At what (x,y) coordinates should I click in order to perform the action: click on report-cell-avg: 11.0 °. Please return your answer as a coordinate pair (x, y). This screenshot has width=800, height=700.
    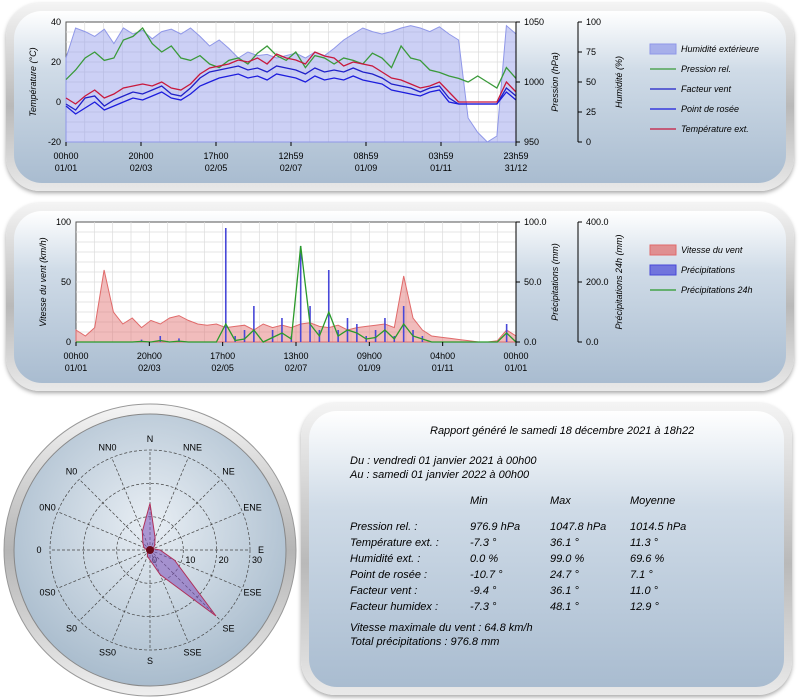
    Looking at the image, I should click on (644, 591).